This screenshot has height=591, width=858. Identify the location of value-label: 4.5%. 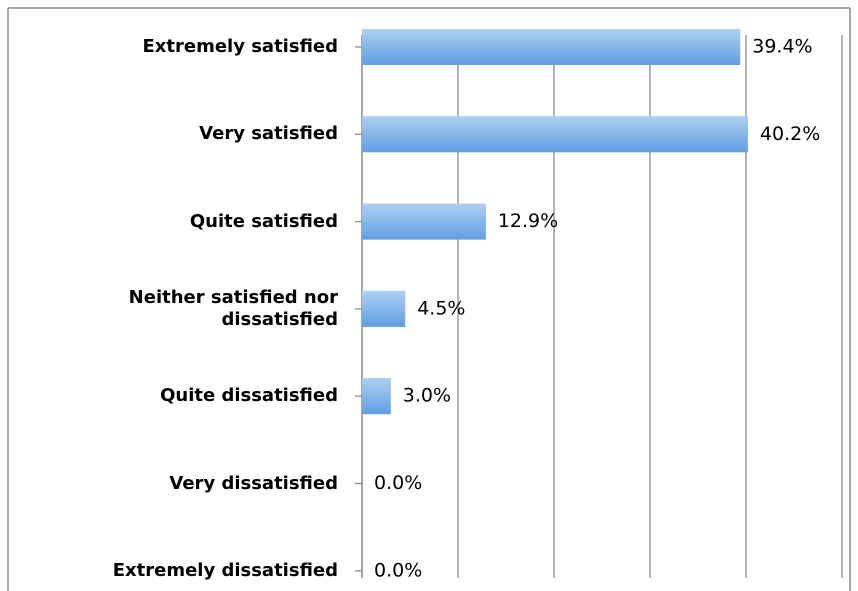
(441, 308).